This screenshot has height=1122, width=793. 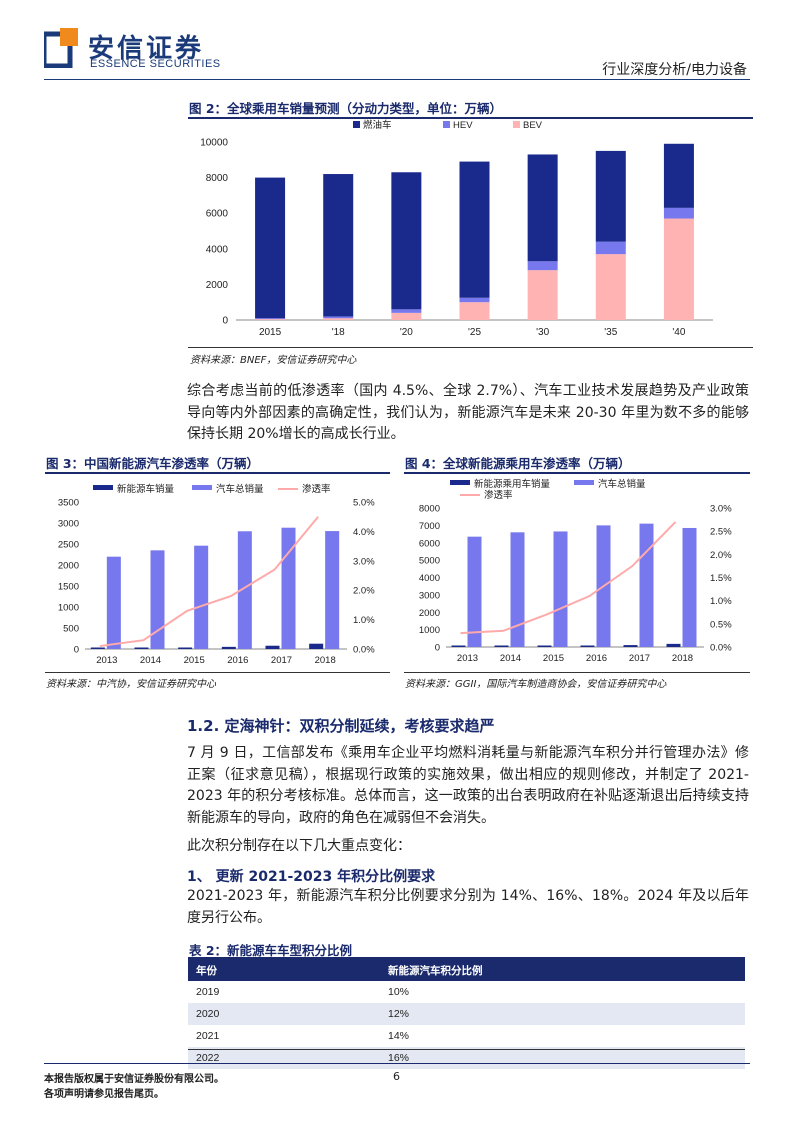 I want to click on table-cell-year: 2019, so click(x=208, y=992).